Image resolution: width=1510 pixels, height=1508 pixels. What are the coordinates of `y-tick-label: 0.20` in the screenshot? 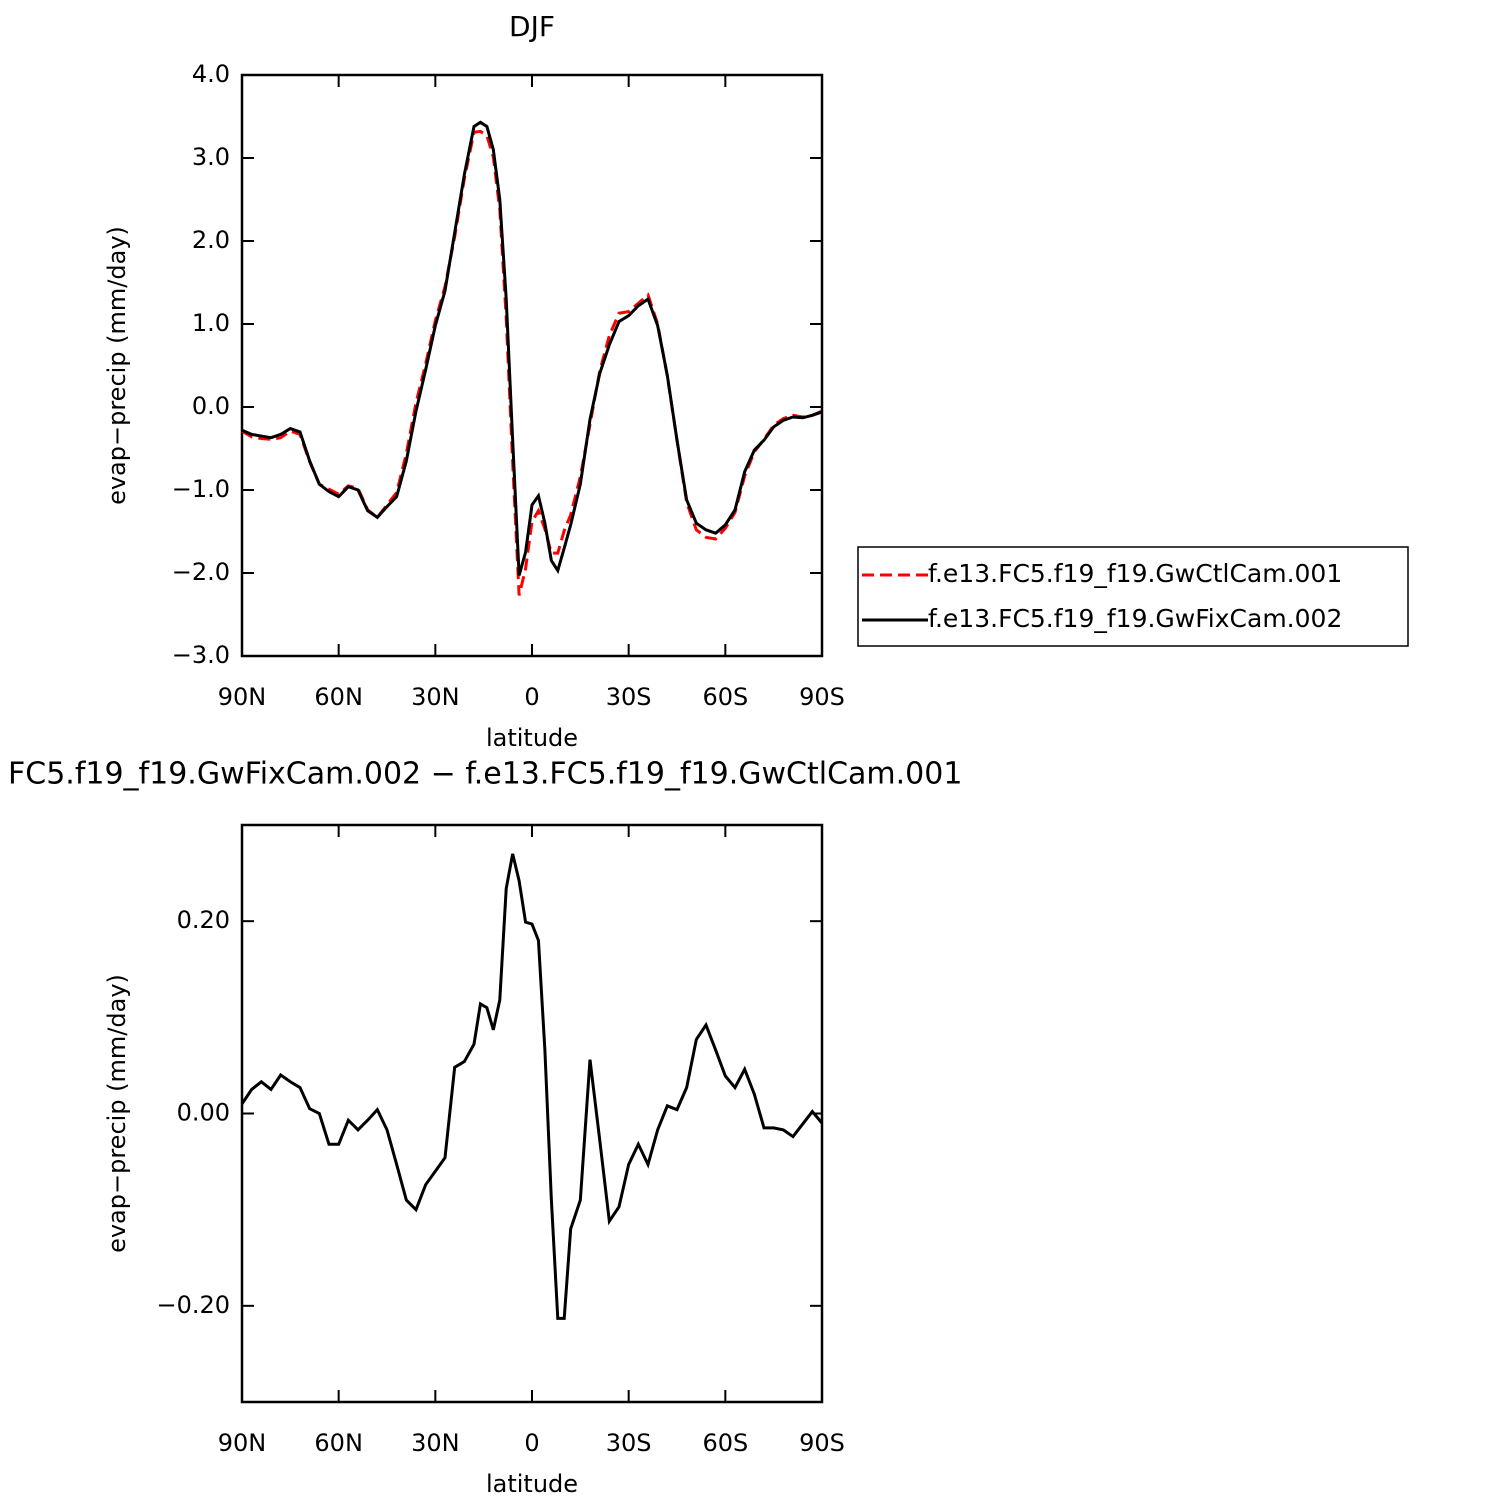 It's located at (203, 920).